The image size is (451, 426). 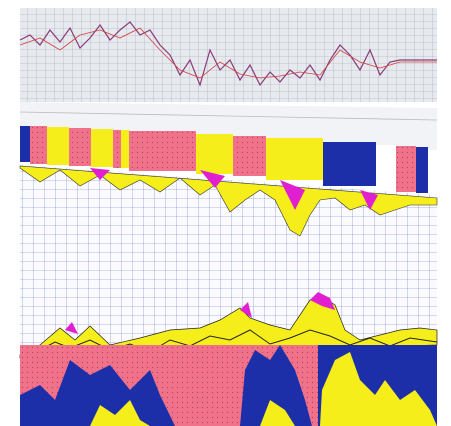 What do you see at coordinates (228, 344) in the screenshot?
I see `lower-curve` at bounding box center [228, 344].